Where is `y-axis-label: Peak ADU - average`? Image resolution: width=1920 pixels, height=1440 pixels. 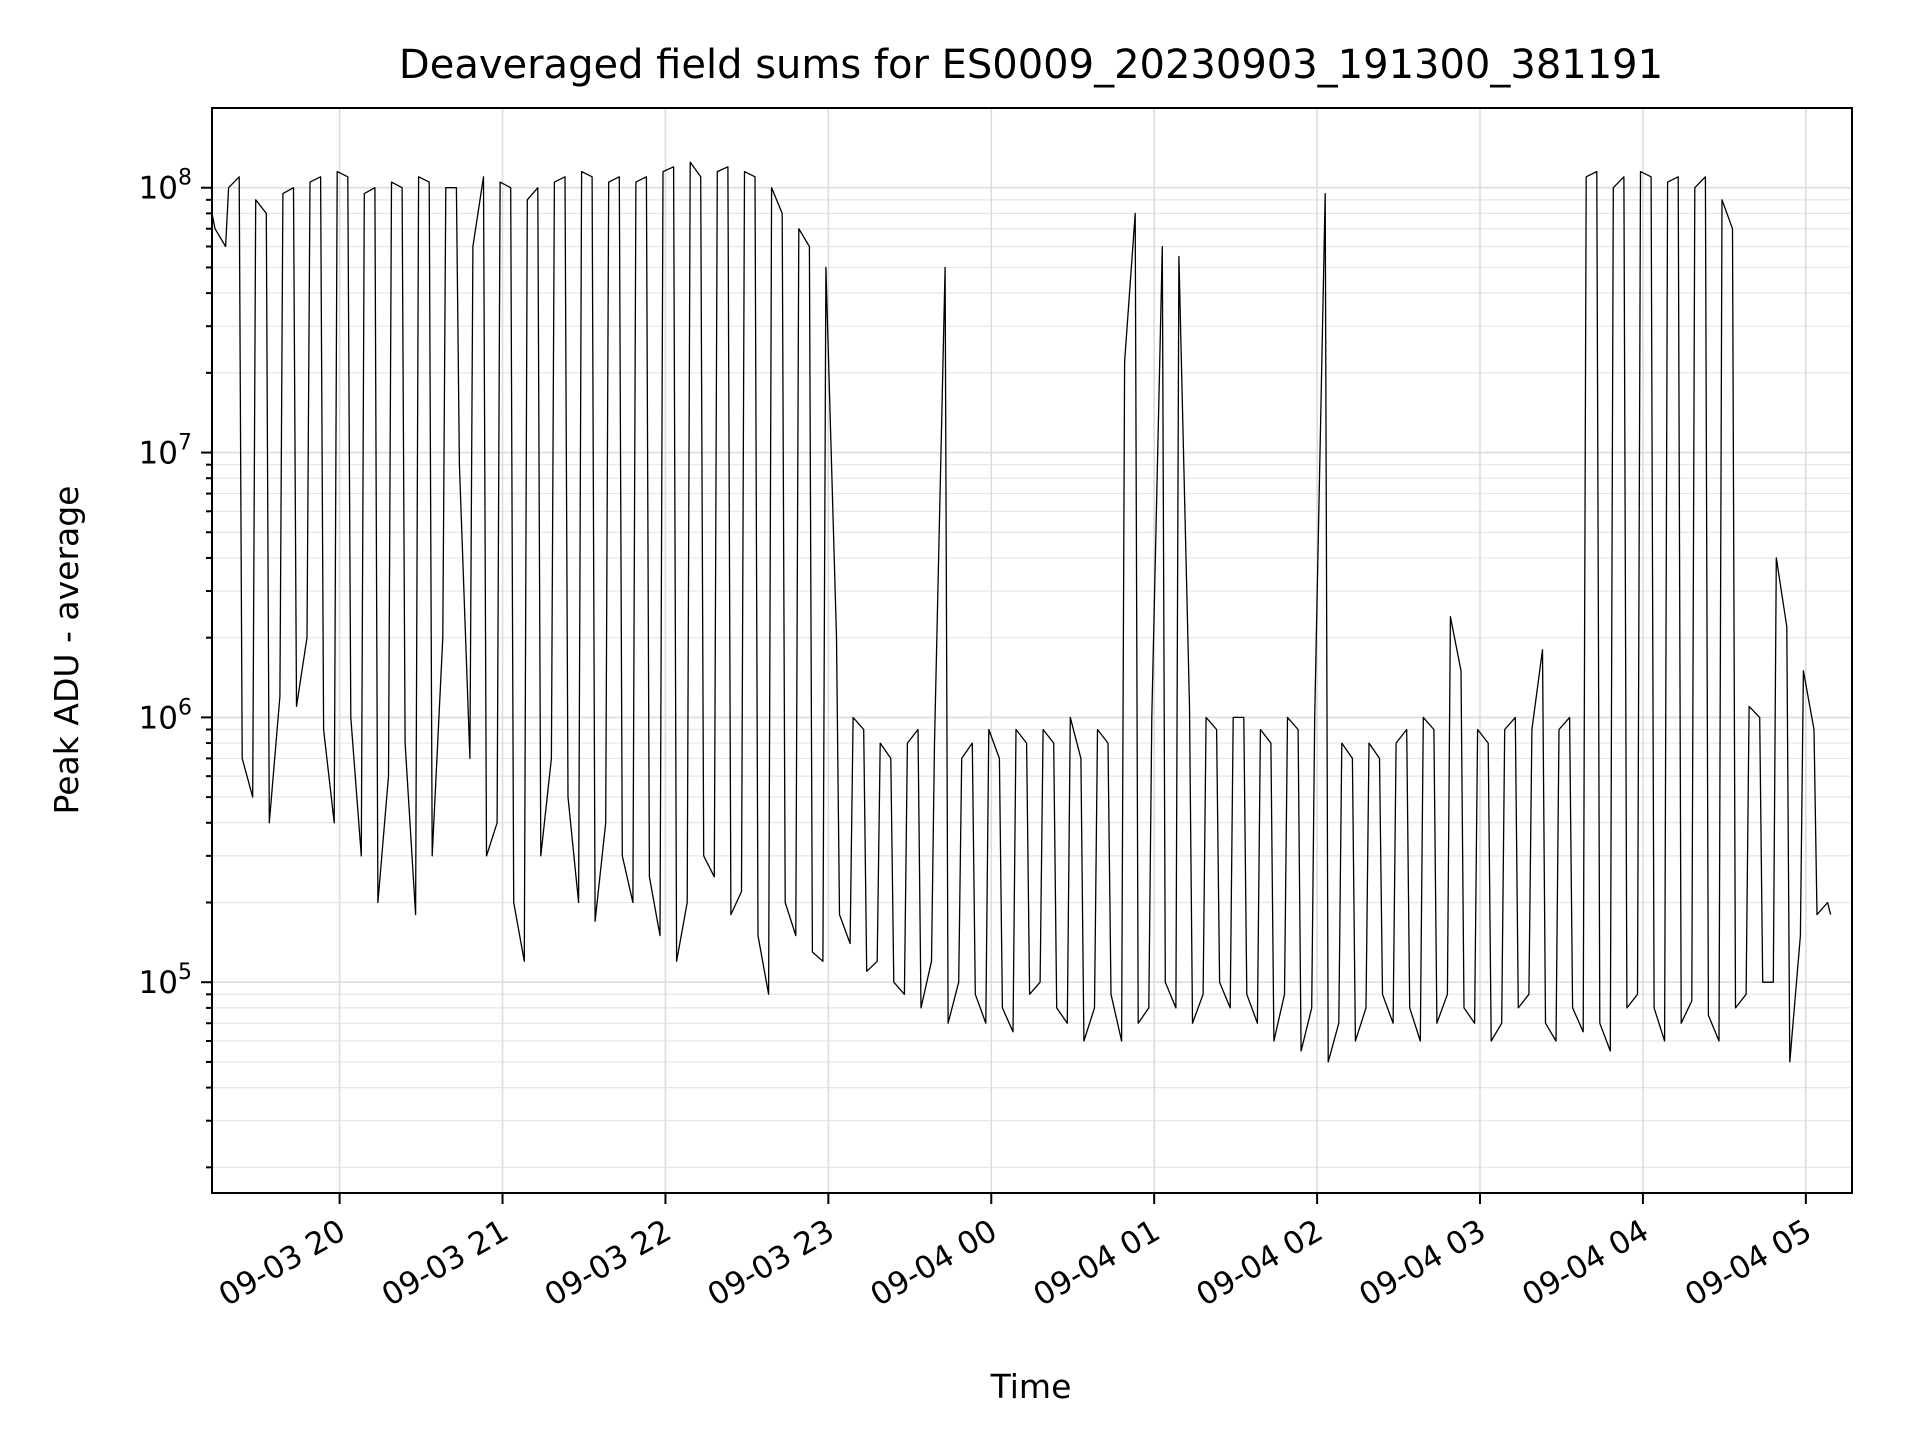
y-axis-label: Peak ADU - average is located at coordinates (66, 650).